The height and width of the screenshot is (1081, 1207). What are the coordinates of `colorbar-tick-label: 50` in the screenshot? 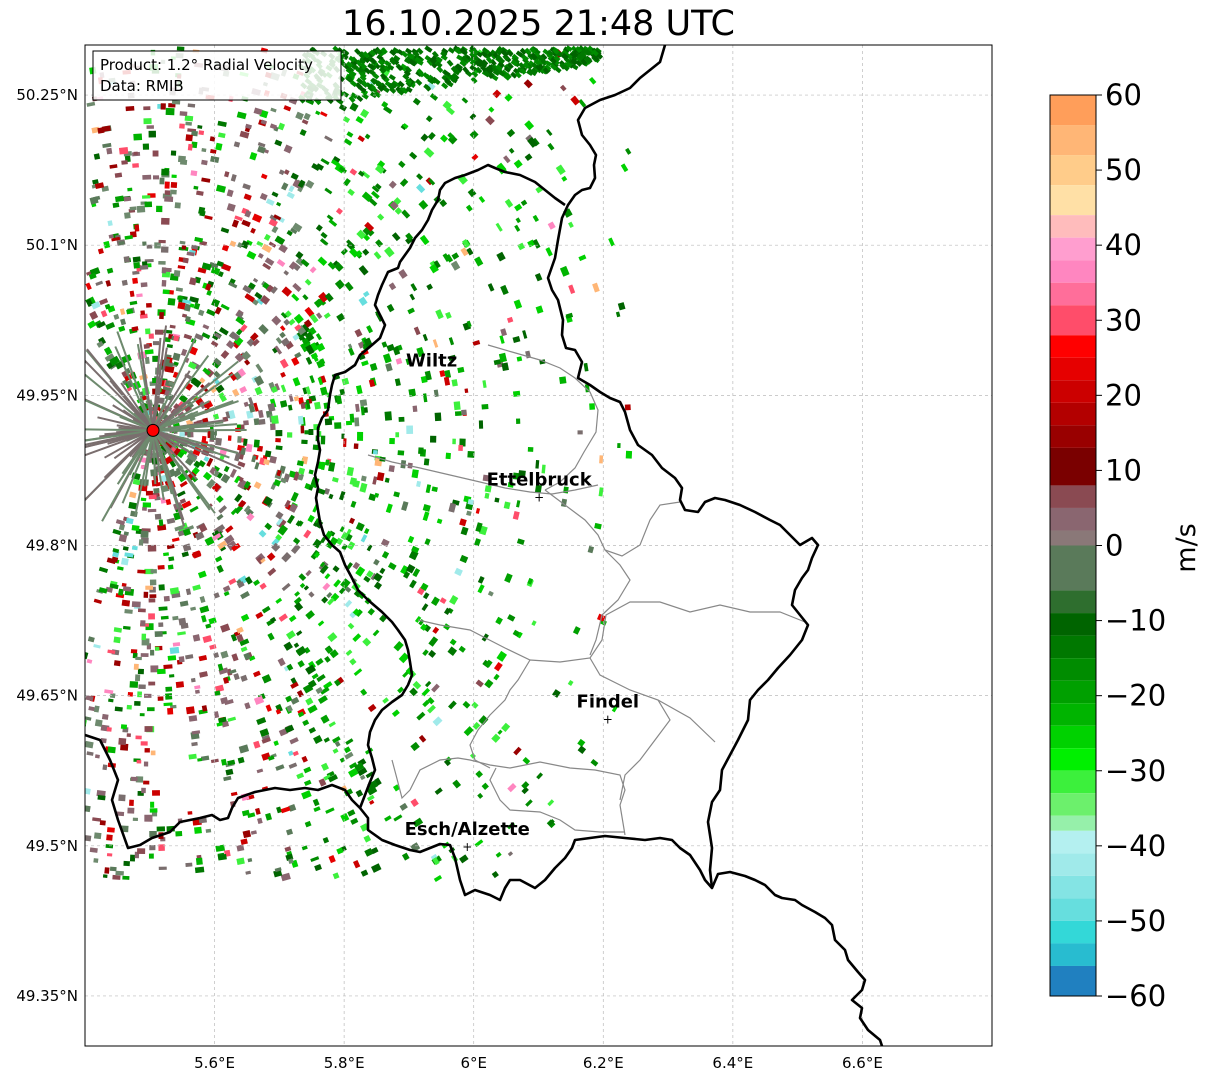 It's located at (1123, 170).